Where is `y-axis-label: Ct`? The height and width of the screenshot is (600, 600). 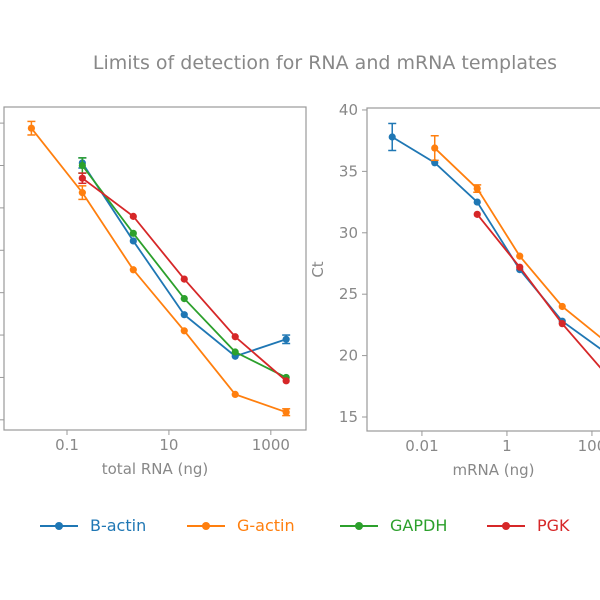
y-axis-label: Ct is located at coordinates (318, 269).